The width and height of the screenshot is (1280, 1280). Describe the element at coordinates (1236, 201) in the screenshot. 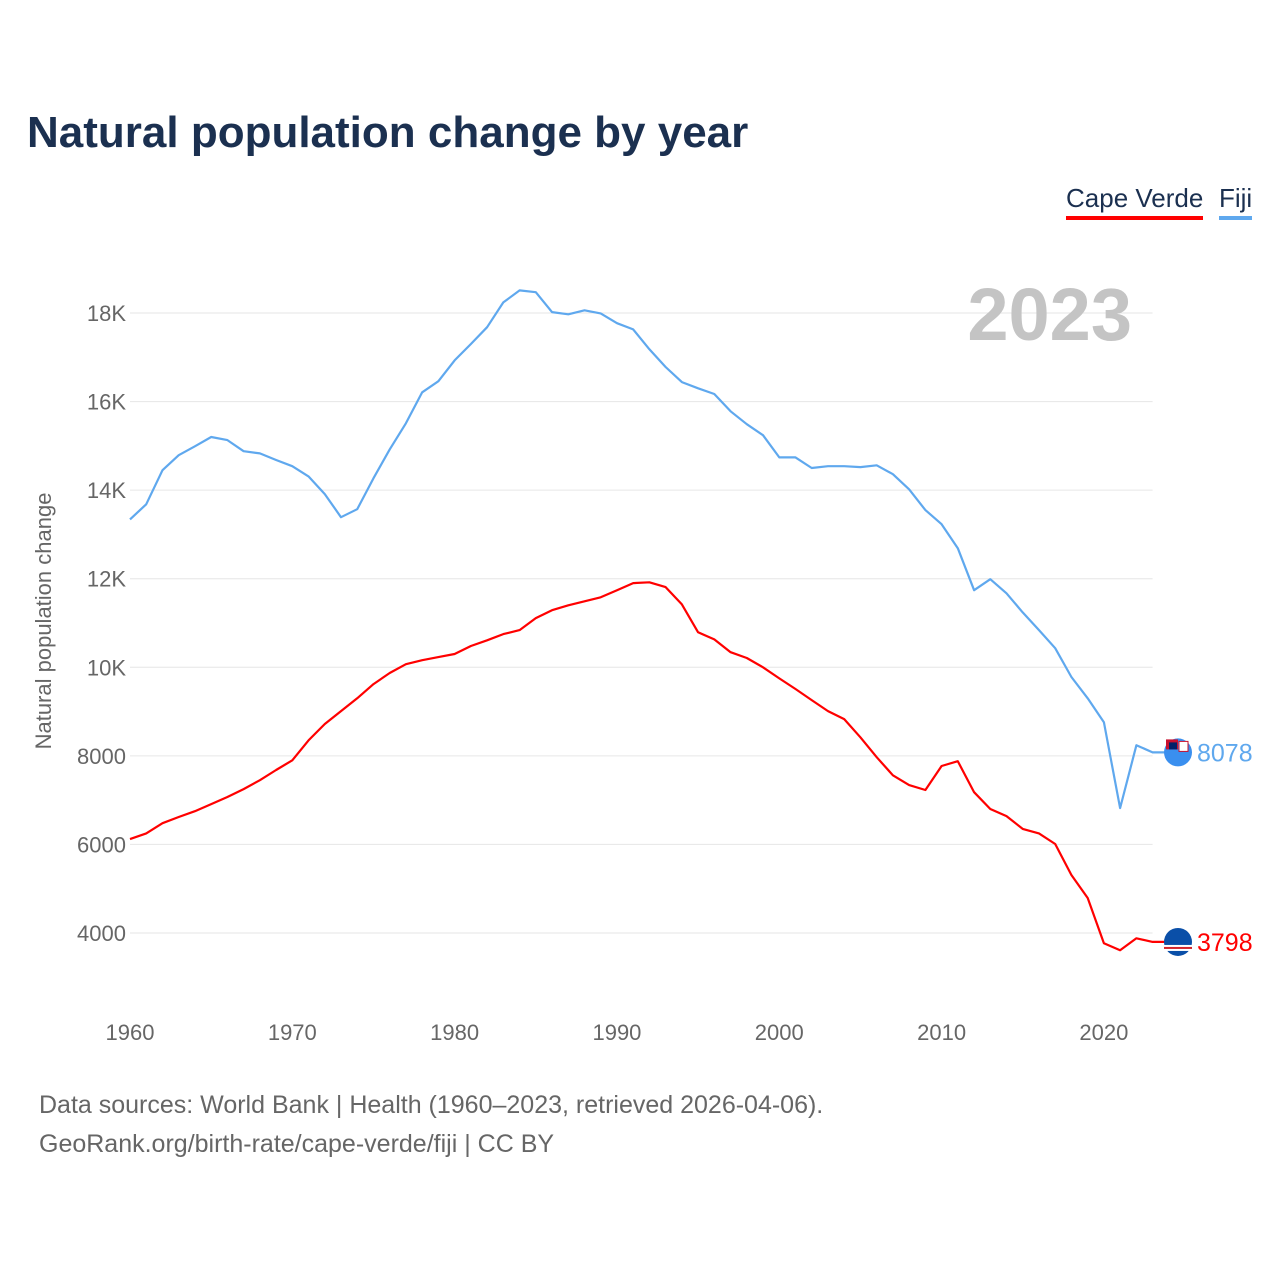

I see `legend-fiji: Fiji` at that location.